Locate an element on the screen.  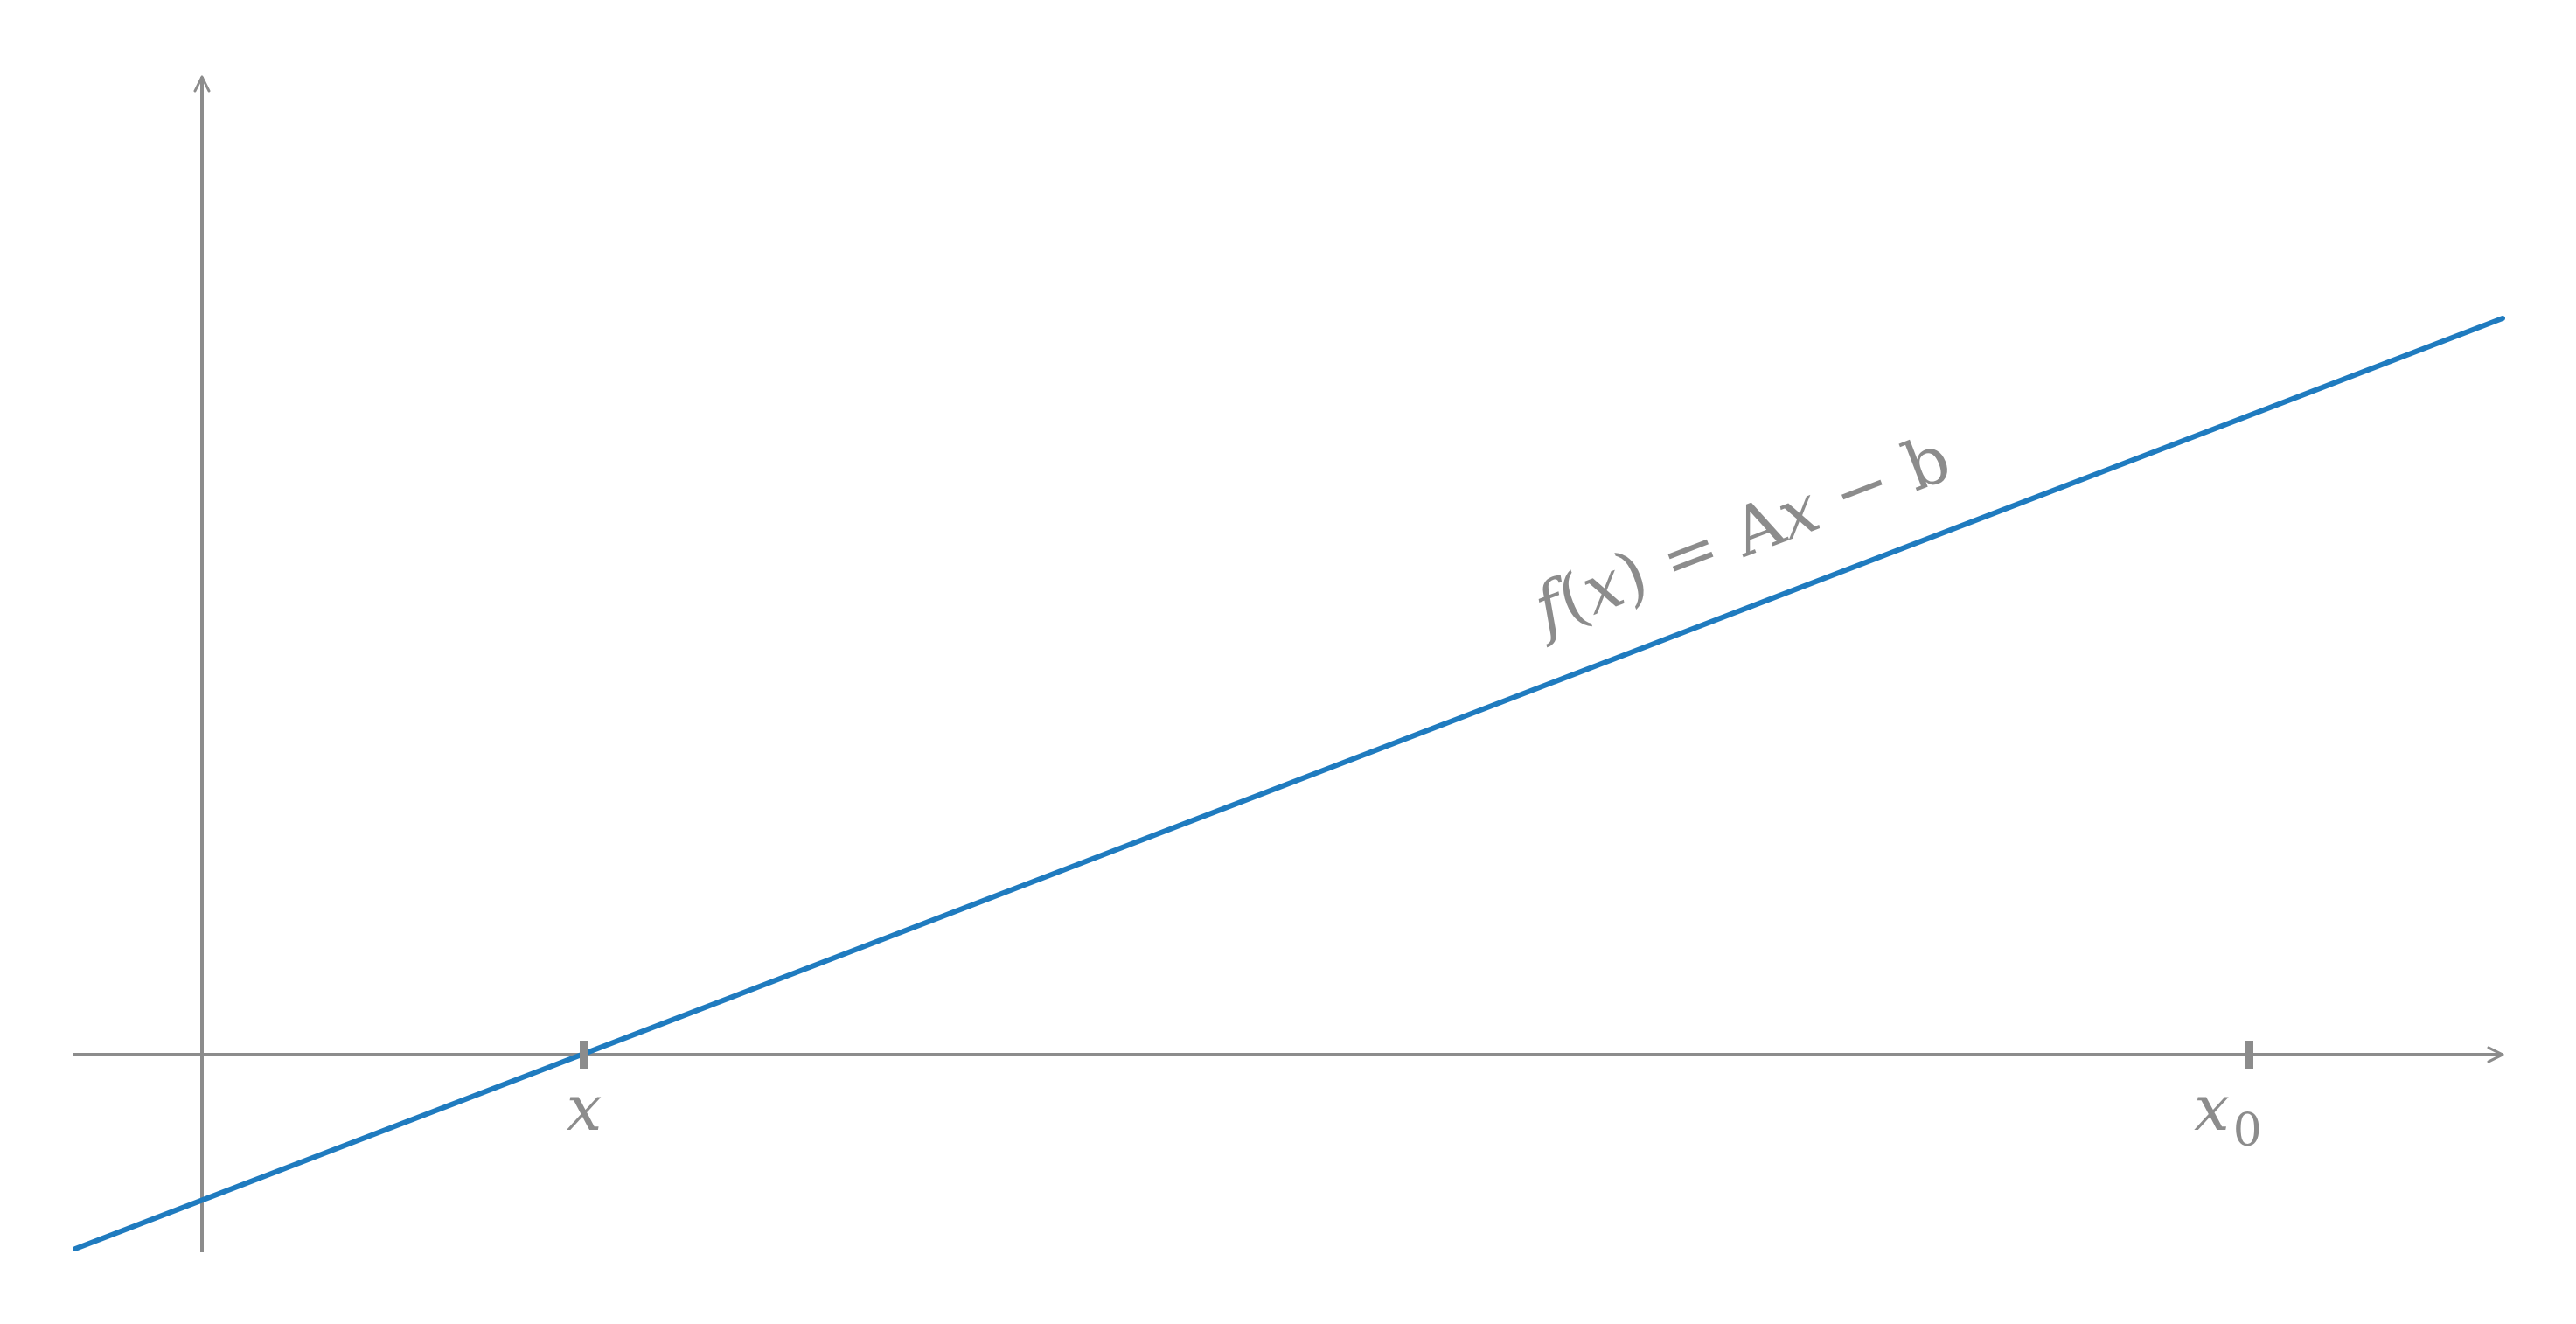
tick-label-x0: x0 is located at coordinates (2228, 1114).